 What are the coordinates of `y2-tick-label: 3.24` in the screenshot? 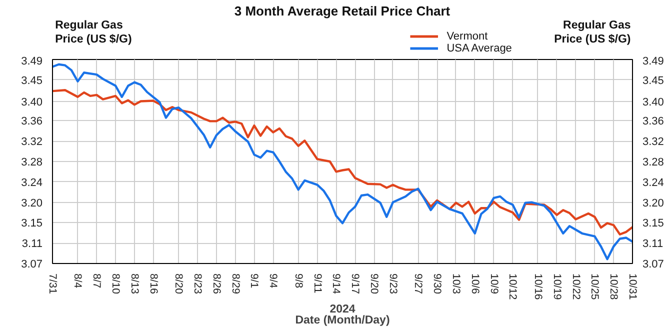 It's located at (653, 182).